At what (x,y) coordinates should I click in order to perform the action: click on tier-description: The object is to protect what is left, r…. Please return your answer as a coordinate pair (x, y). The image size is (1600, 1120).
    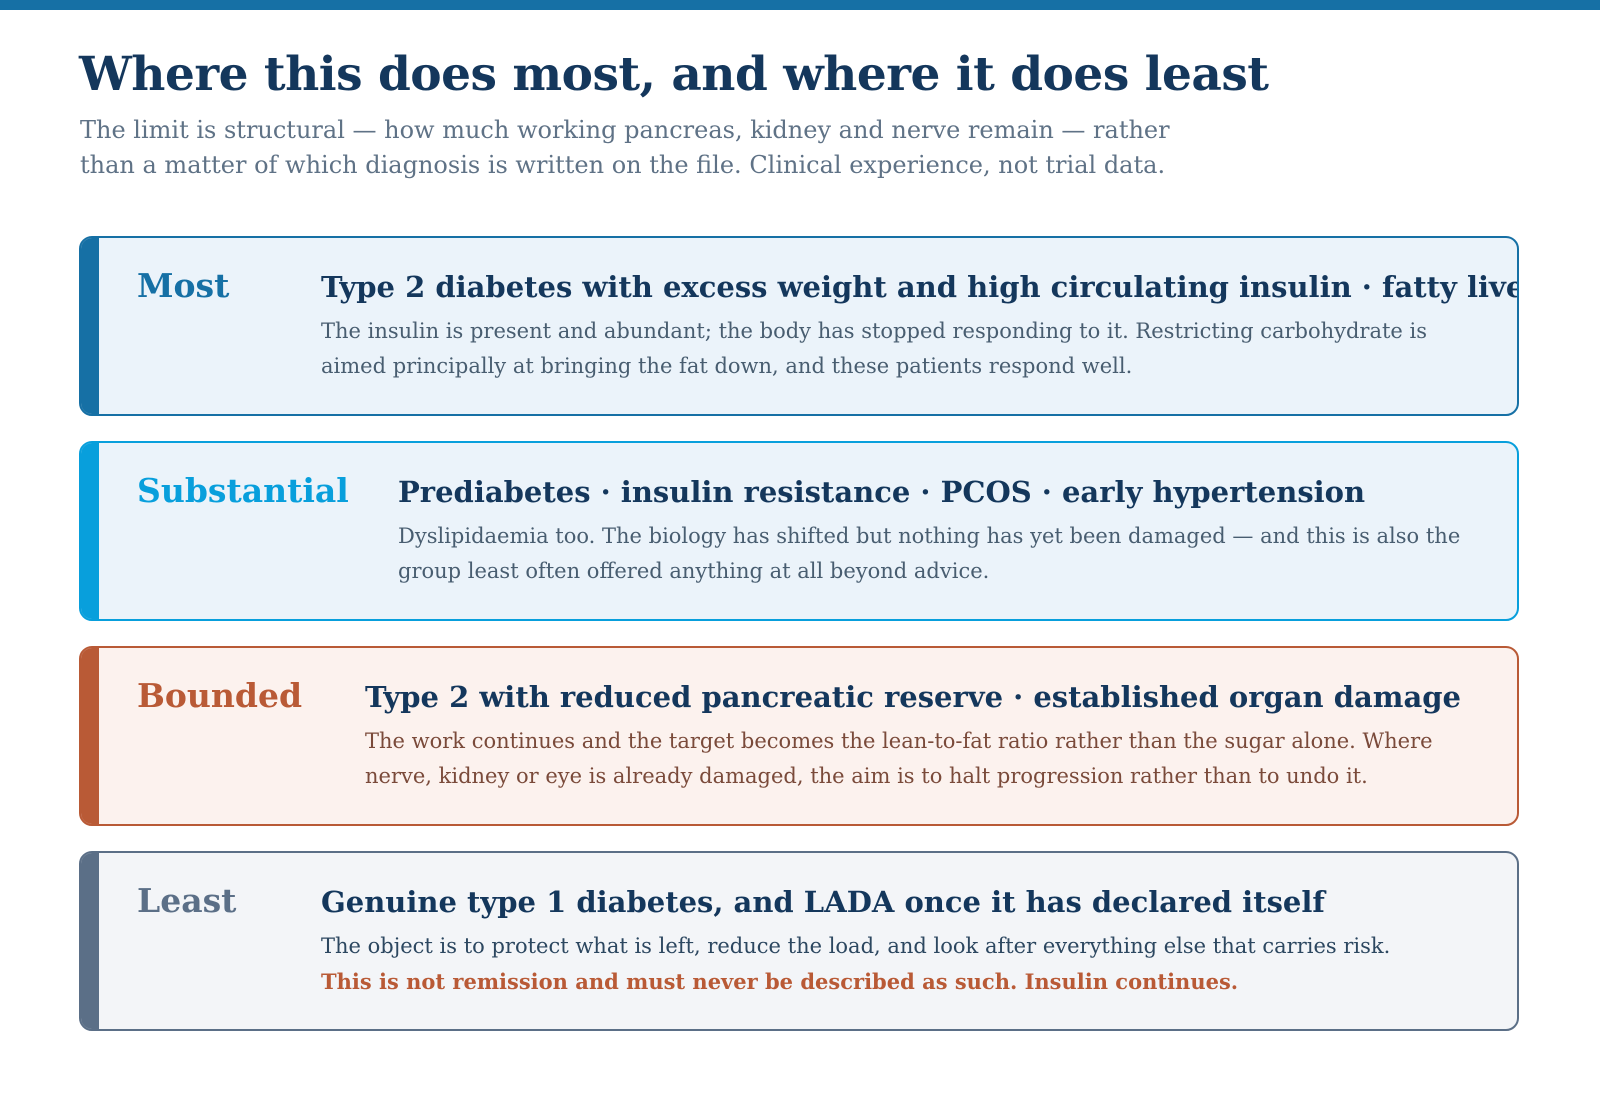
    Looking at the image, I should click on (856, 946).